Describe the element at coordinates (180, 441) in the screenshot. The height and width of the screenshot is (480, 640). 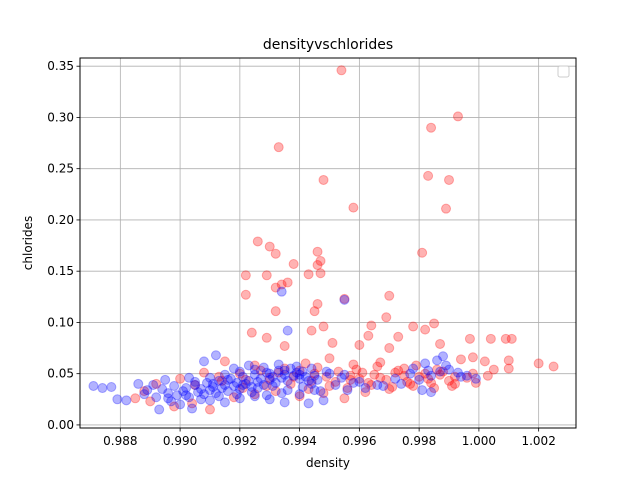
I see `x-tick-label: 0.990` at that location.